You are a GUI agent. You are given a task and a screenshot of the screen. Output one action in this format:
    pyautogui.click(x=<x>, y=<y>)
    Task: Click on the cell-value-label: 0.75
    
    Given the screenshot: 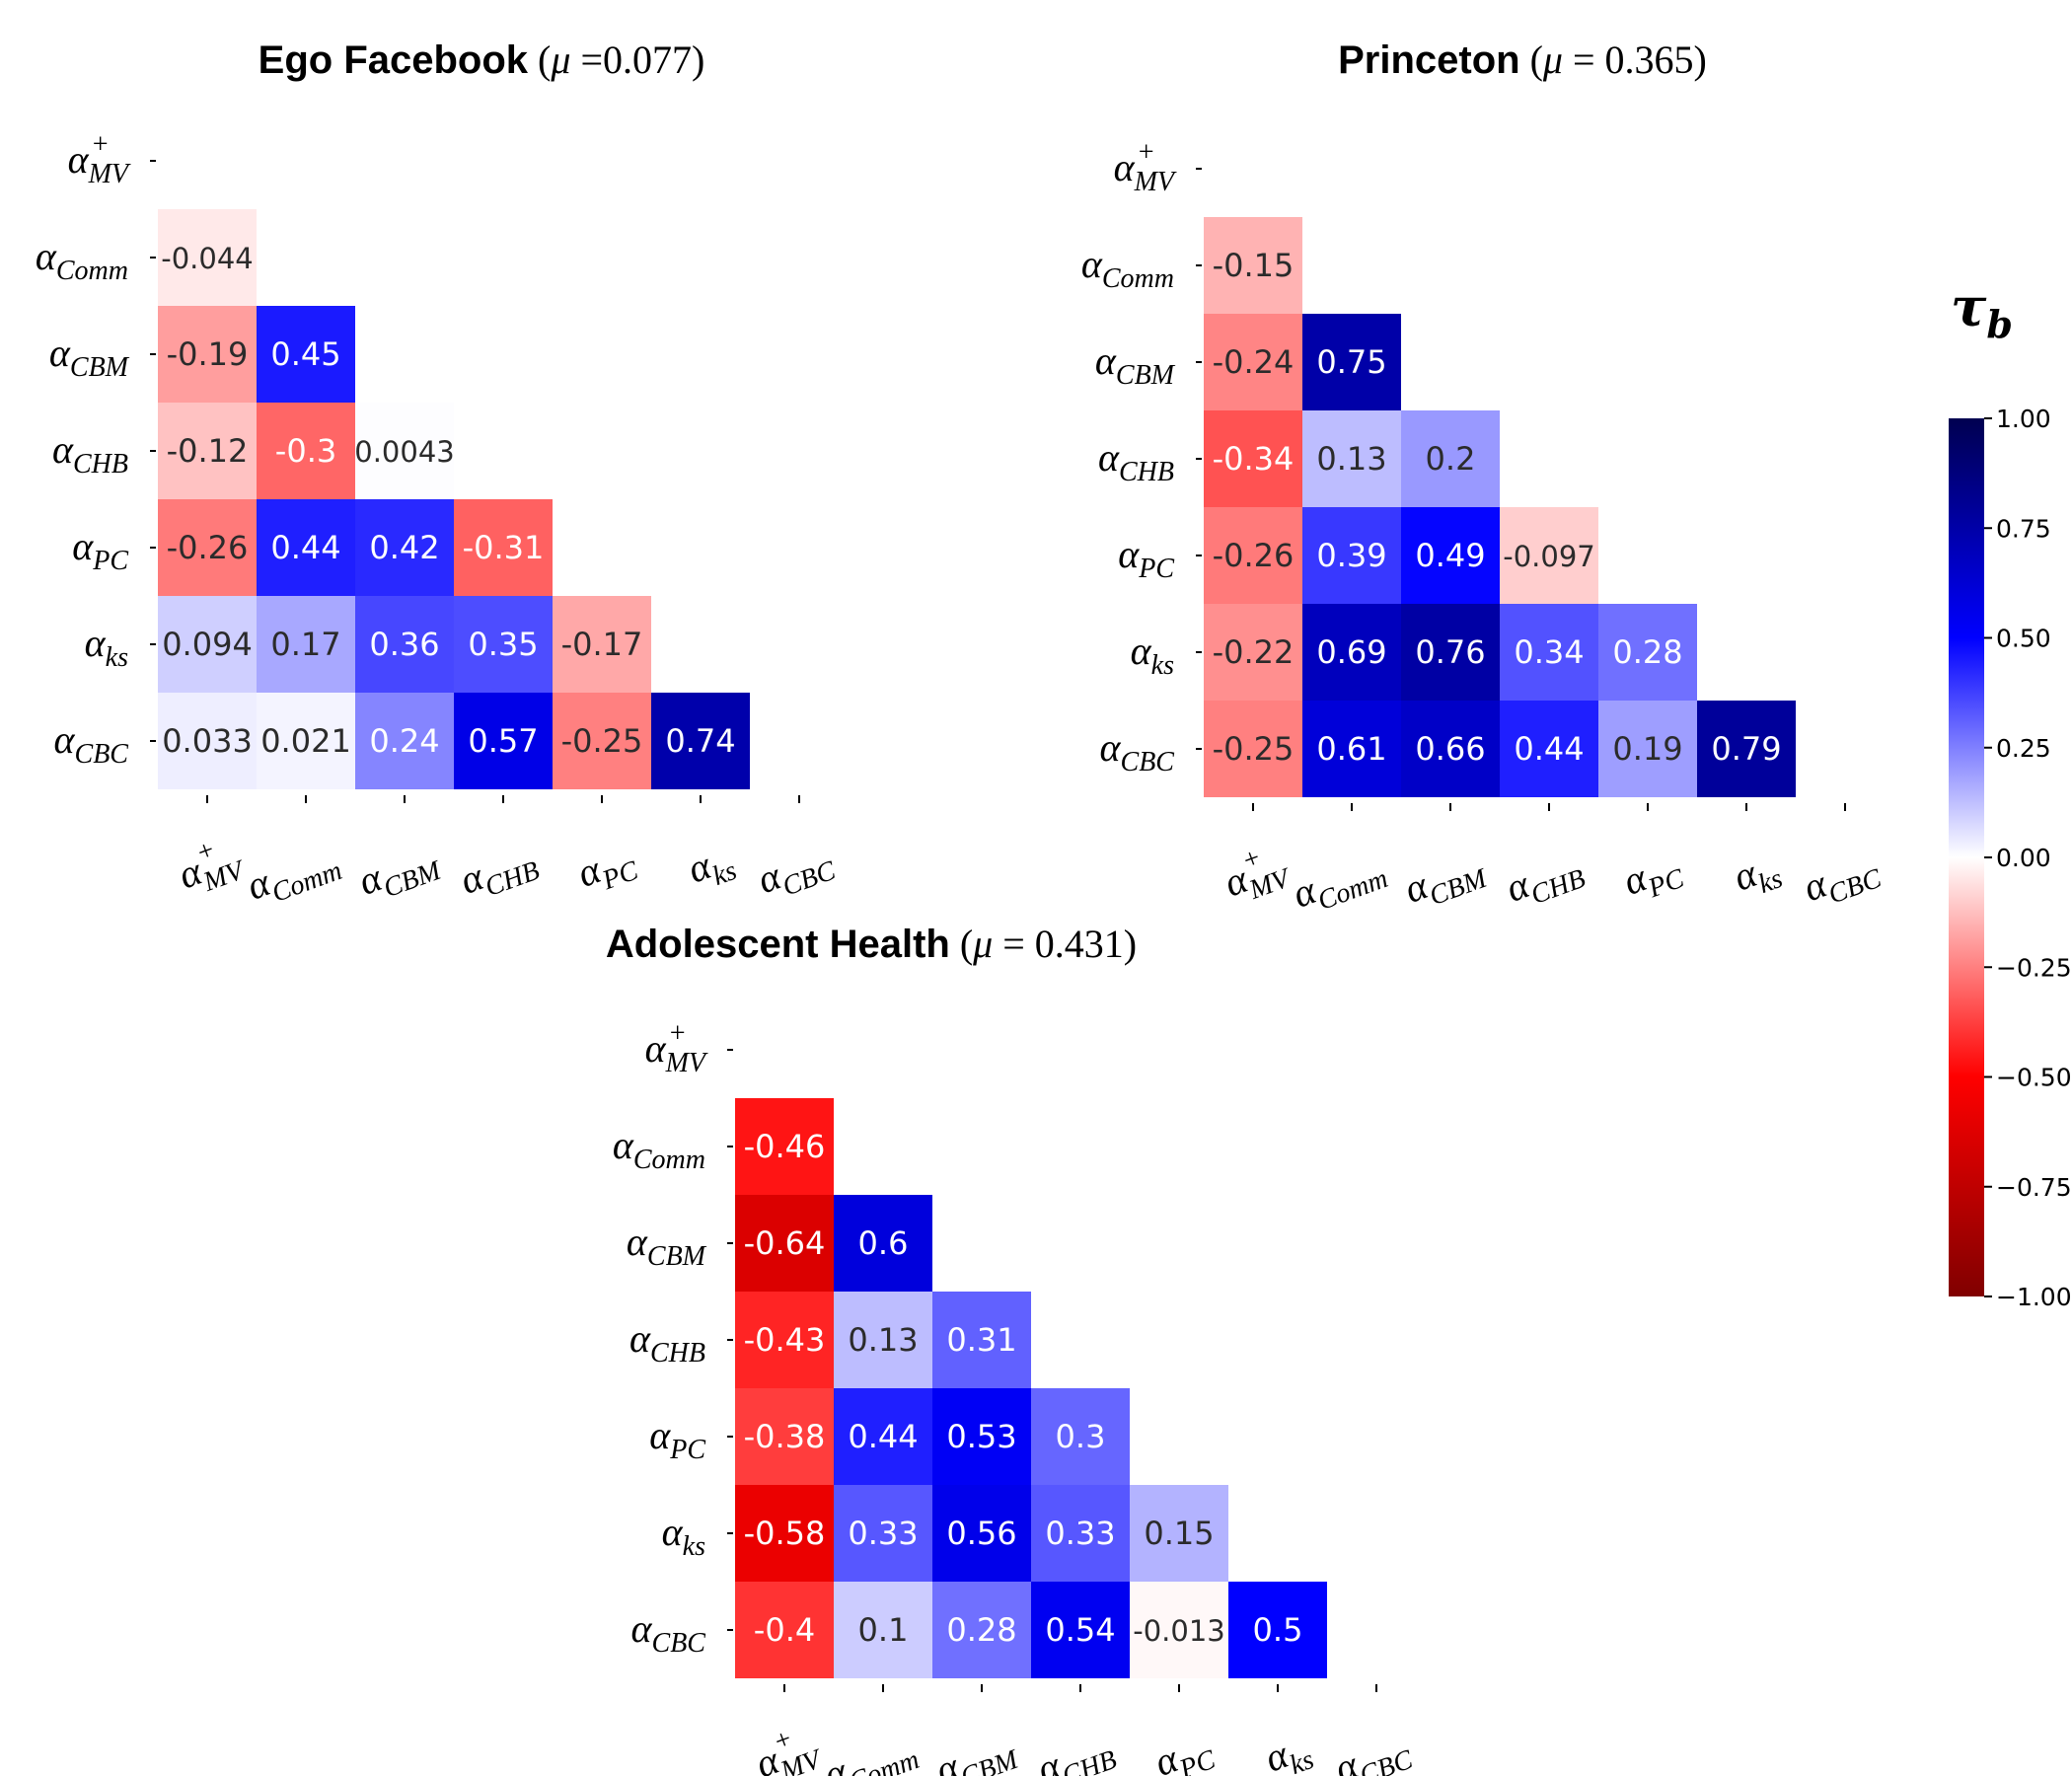 What is the action you would take?
    pyautogui.click(x=1351, y=362)
    